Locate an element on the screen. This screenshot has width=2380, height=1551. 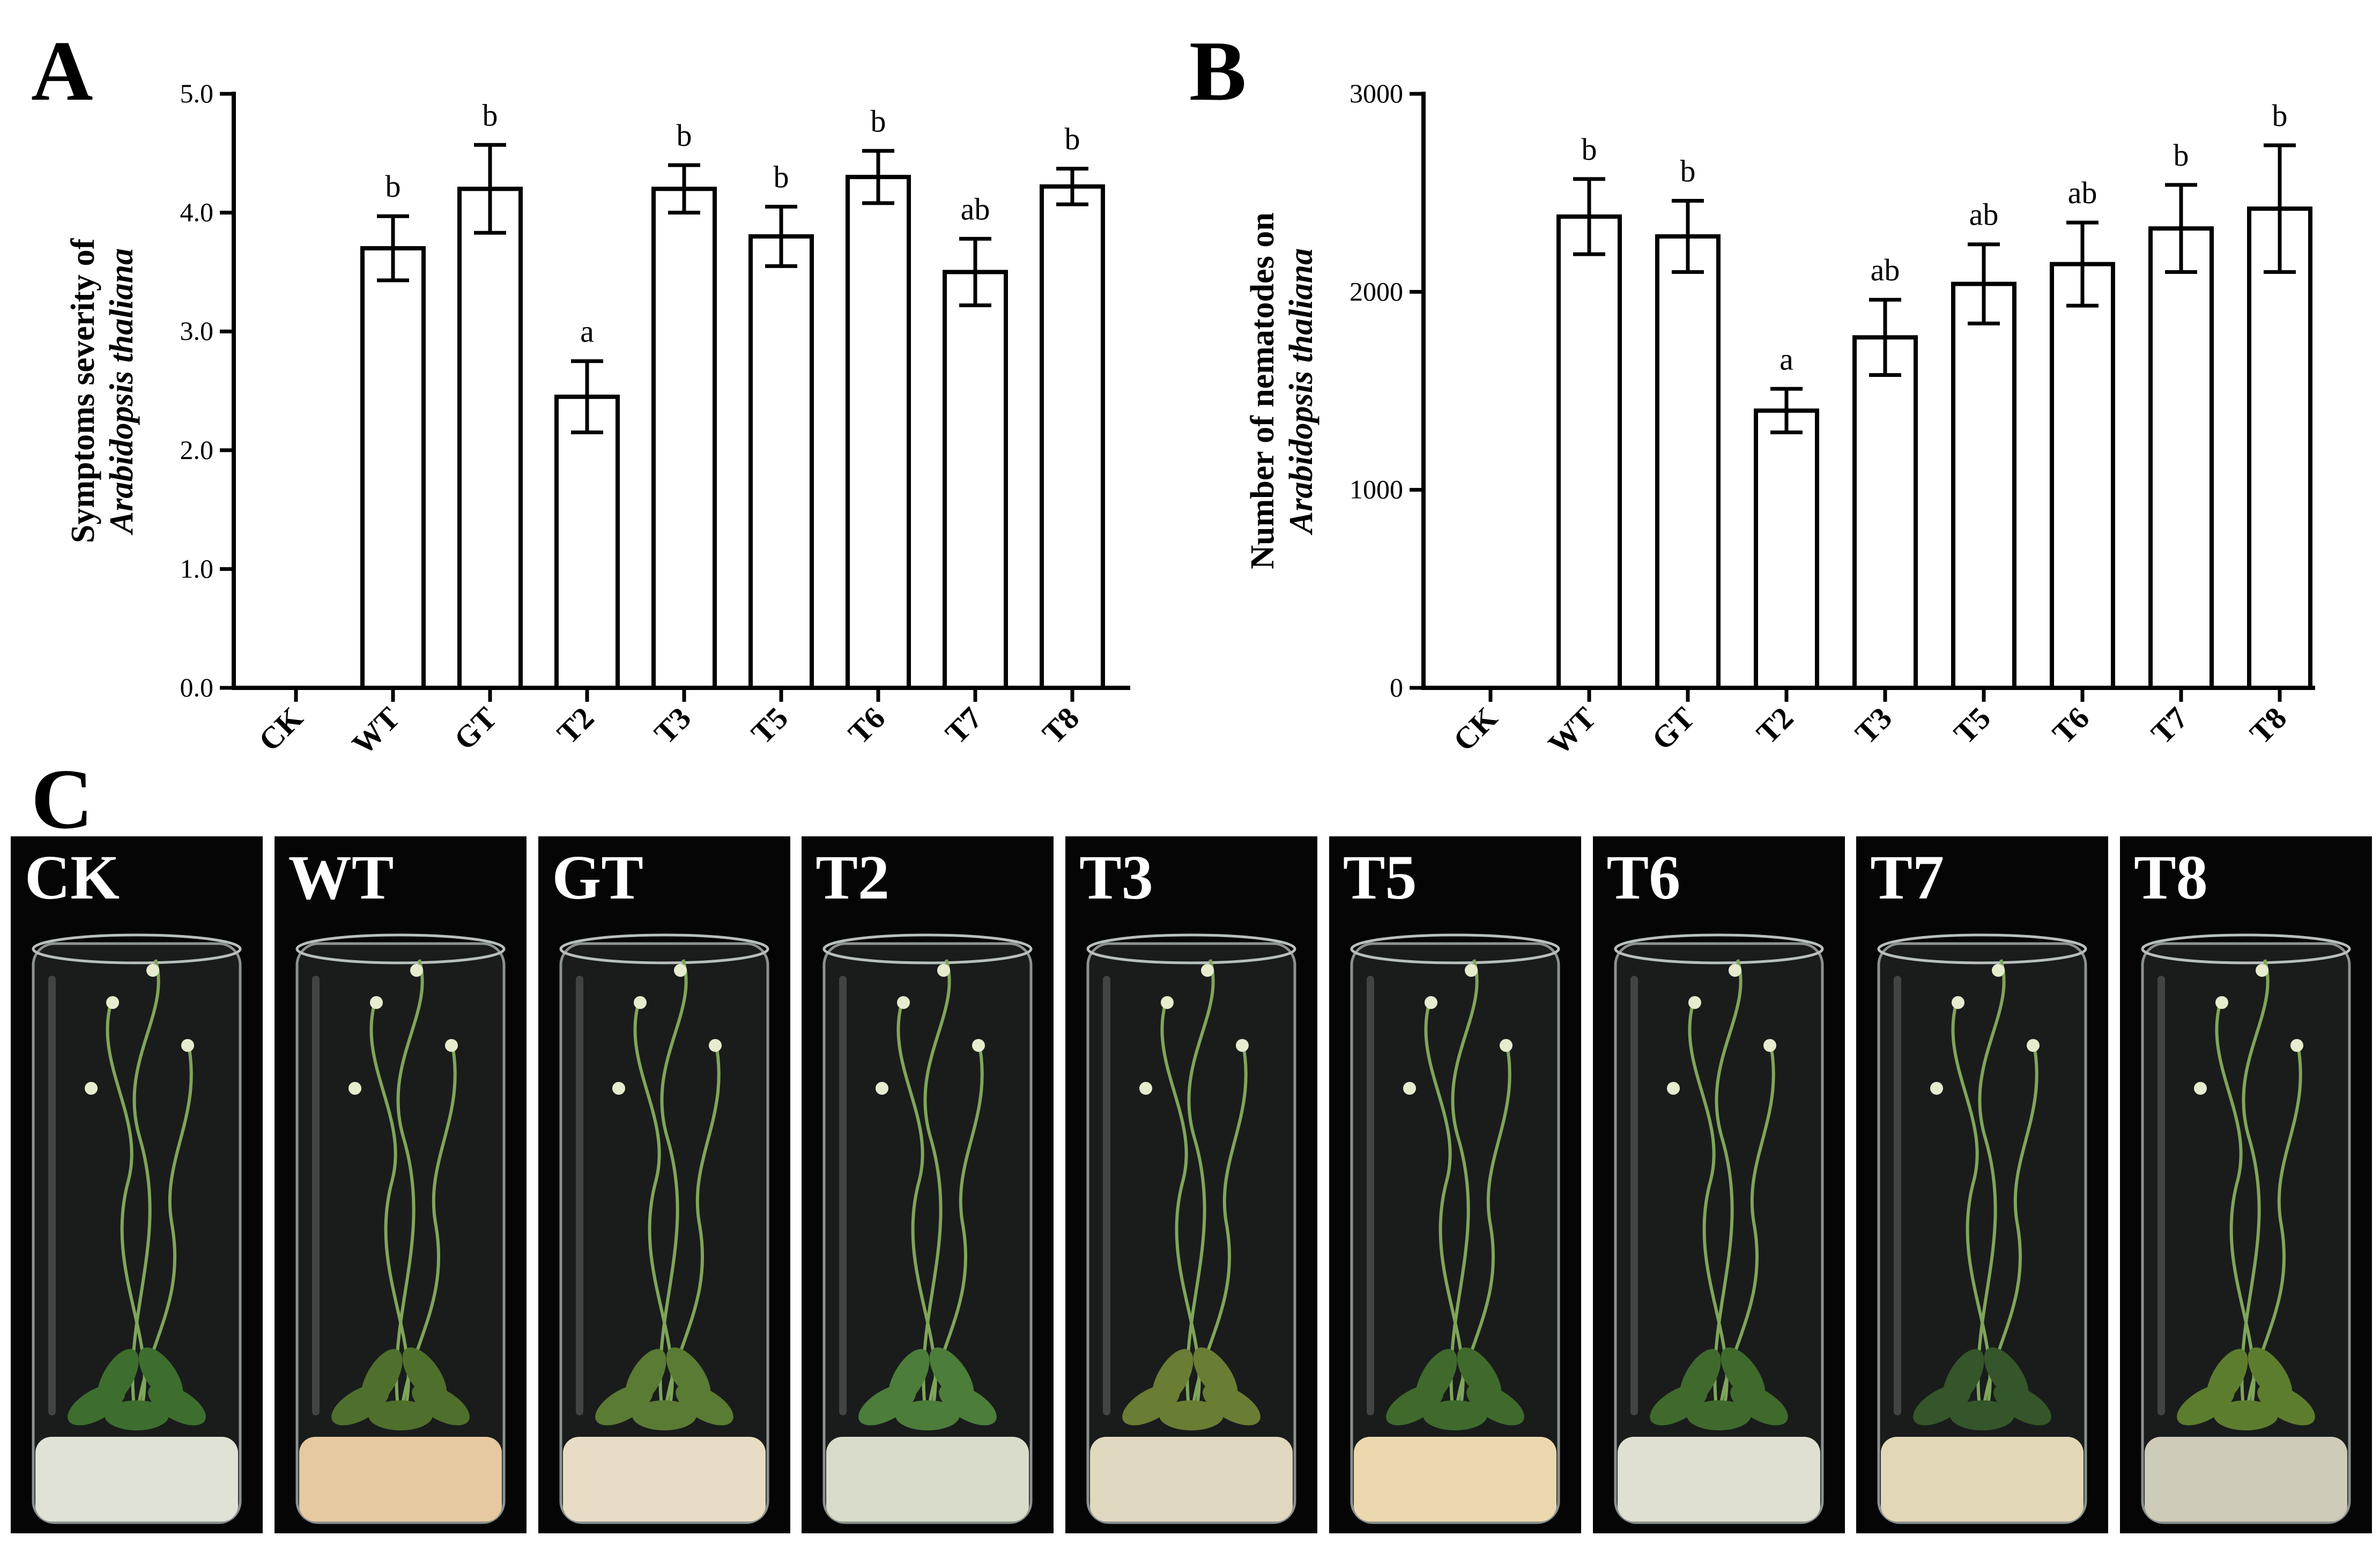
significance-label-t5: b is located at coordinates (781, 177).